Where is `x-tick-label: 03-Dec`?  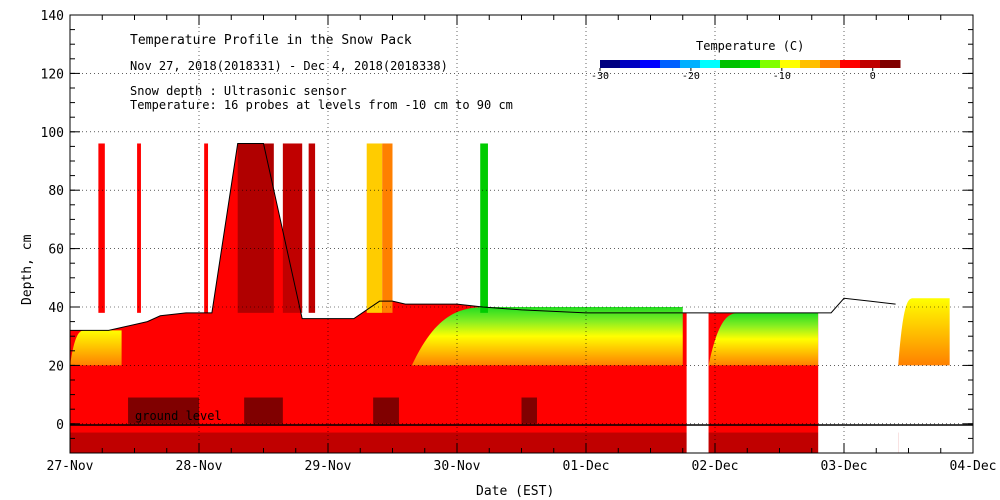 x-tick-label: 03-Dec is located at coordinates (844, 466).